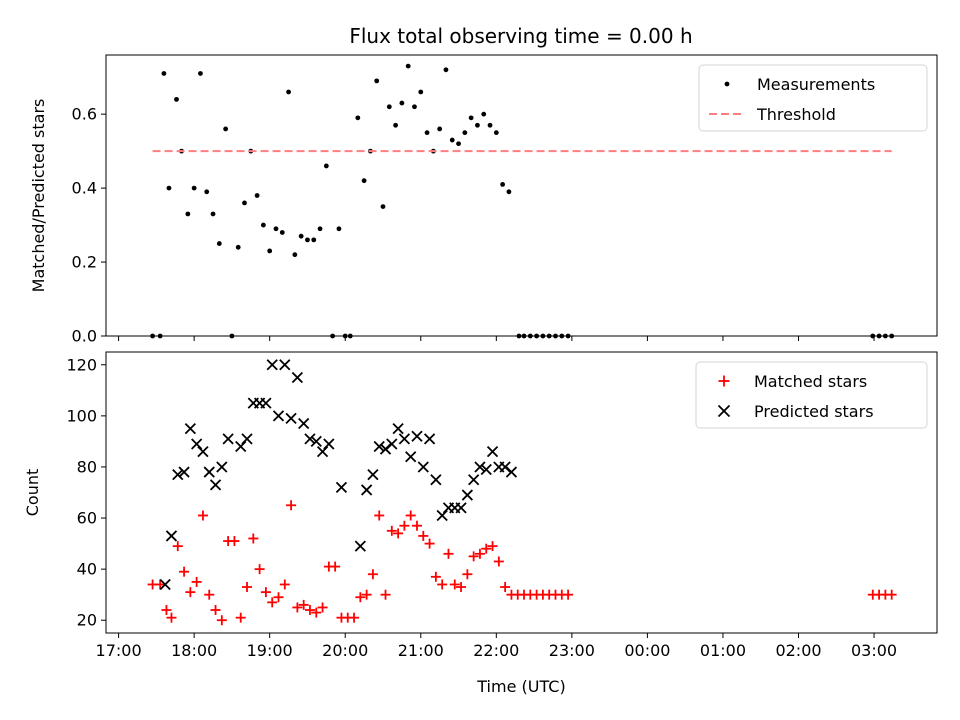  What do you see at coordinates (338, 475) in the screenshot?
I see `series-predicted-stars` at bounding box center [338, 475].